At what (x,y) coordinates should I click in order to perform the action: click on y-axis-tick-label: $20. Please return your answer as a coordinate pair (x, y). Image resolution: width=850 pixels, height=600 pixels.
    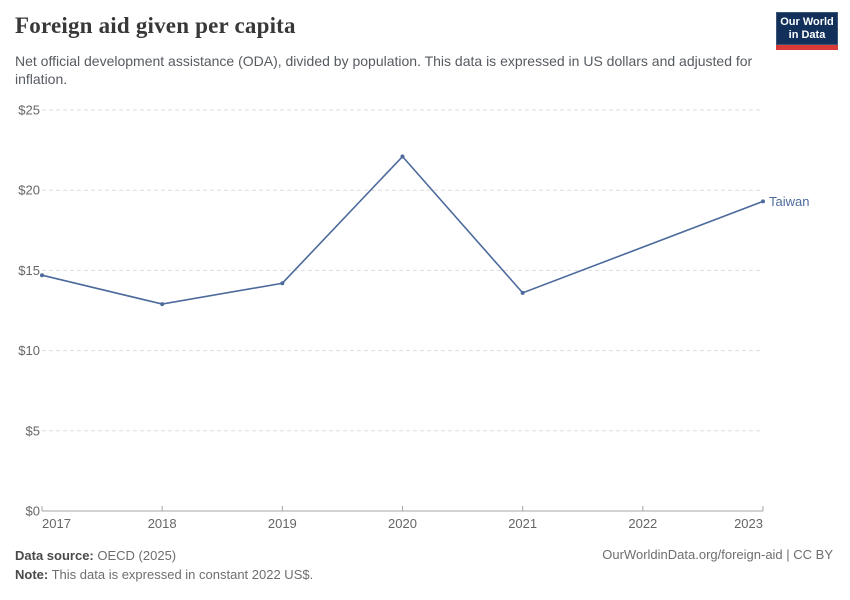
    Looking at the image, I should click on (29, 190).